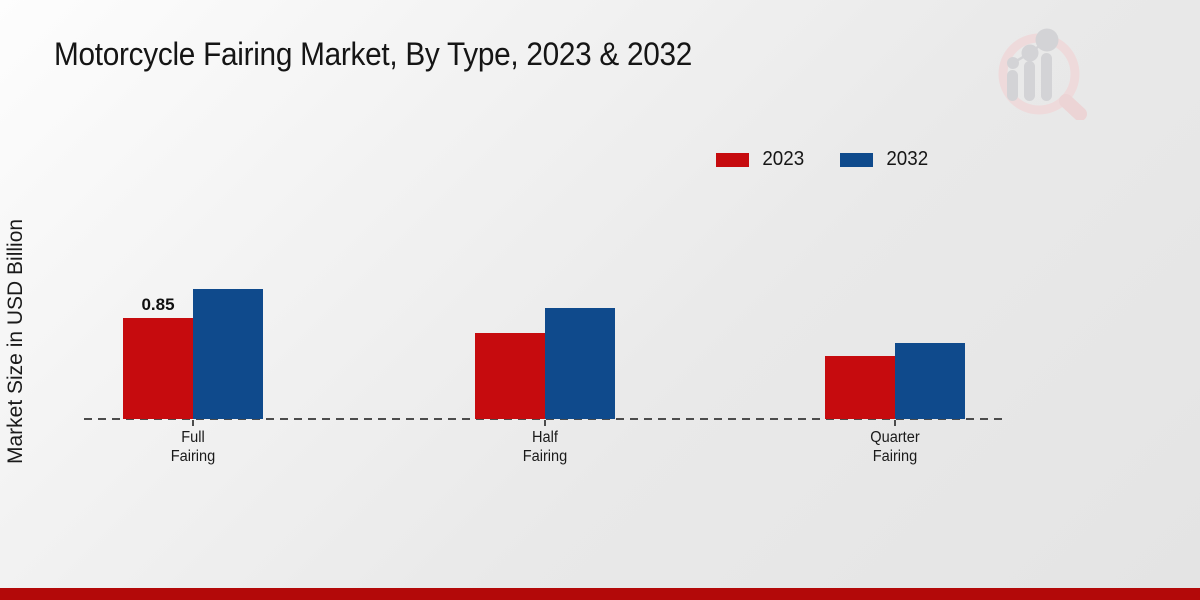 The width and height of the screenshot is (1200, 600). Describe the element at coordinates (860, 387) in the screenshot. I see `bar-2023-quarter-fairing` at that location.